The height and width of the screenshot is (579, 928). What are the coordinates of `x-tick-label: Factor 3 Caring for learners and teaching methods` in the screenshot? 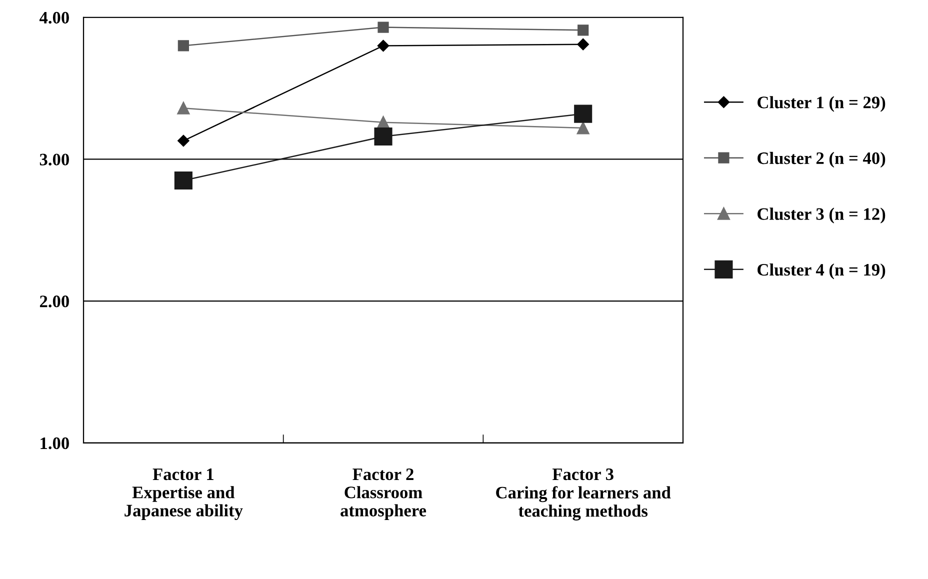 It's located at (583, 494).